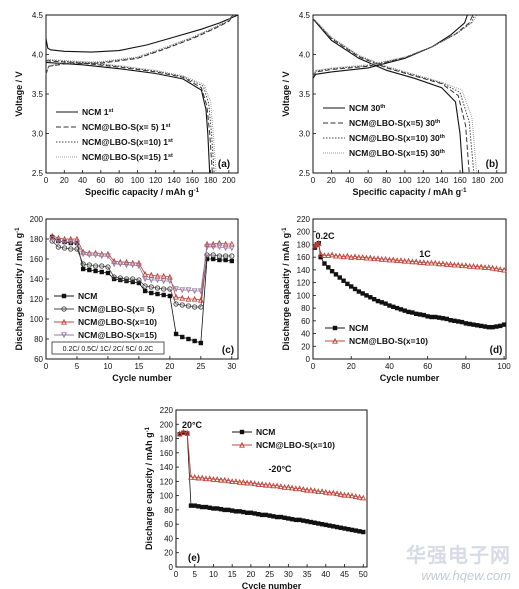 This screenshot has width=519, height=589. Describe the element at coordinates (280, 469) in the screenshot. I see `annotation: -20°C` at that location.